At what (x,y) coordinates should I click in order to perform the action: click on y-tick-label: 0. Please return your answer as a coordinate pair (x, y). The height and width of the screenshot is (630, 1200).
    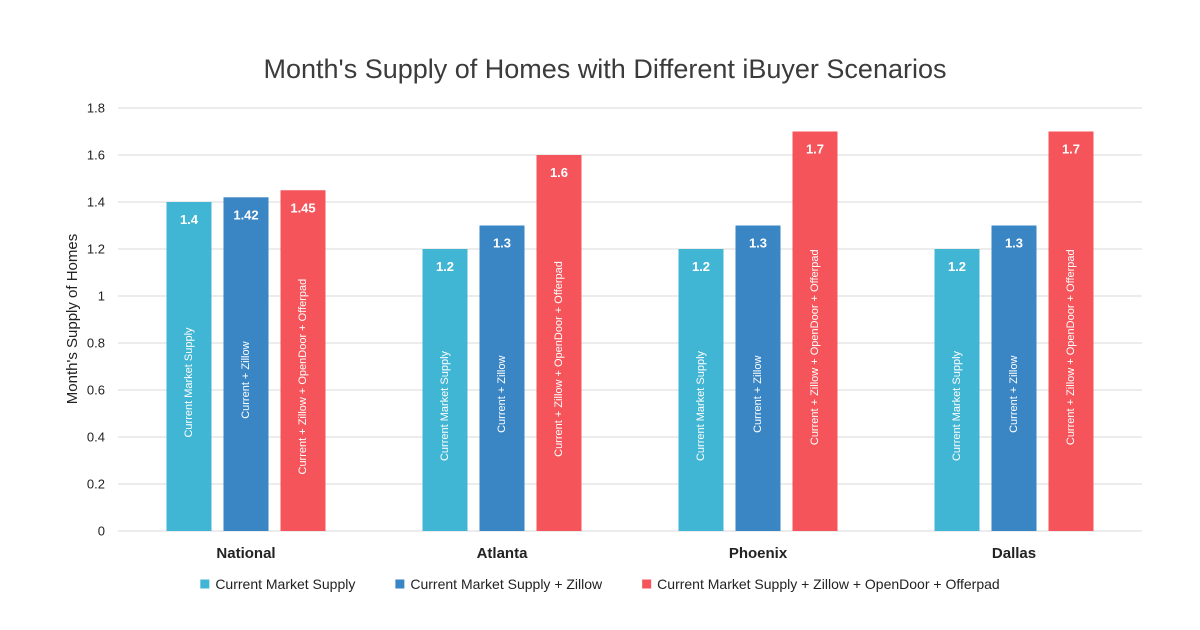
    Looking at the image, I should click on (101, 531).